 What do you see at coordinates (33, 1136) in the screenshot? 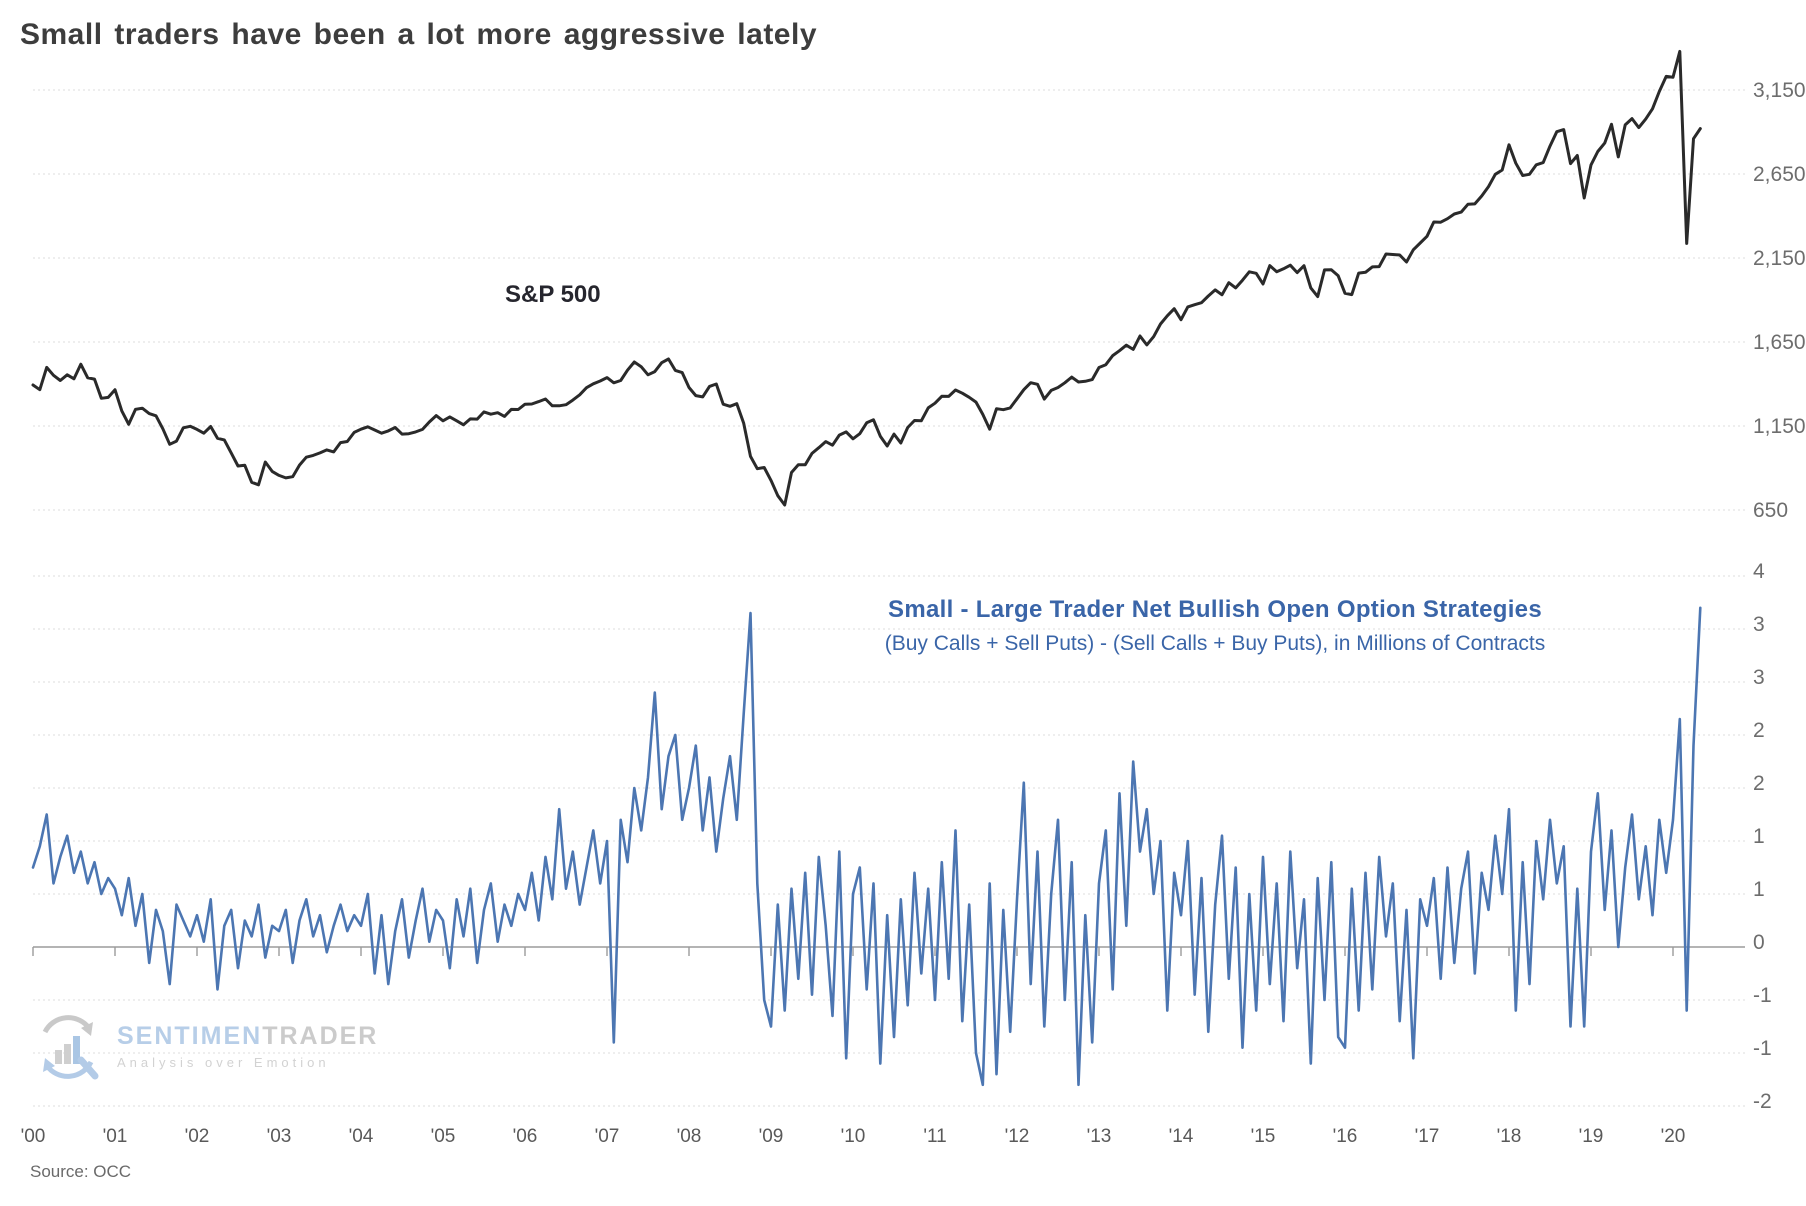
I see `x-axis-tick-label: '00` at bounding box center [33, 1136].